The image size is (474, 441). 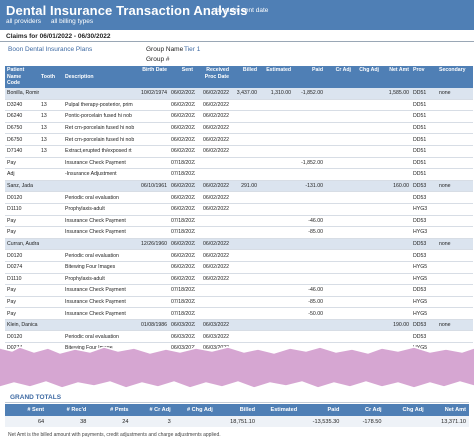 I want to click on col-header-net-amt: Net Amt, so click(x=396, y=77).